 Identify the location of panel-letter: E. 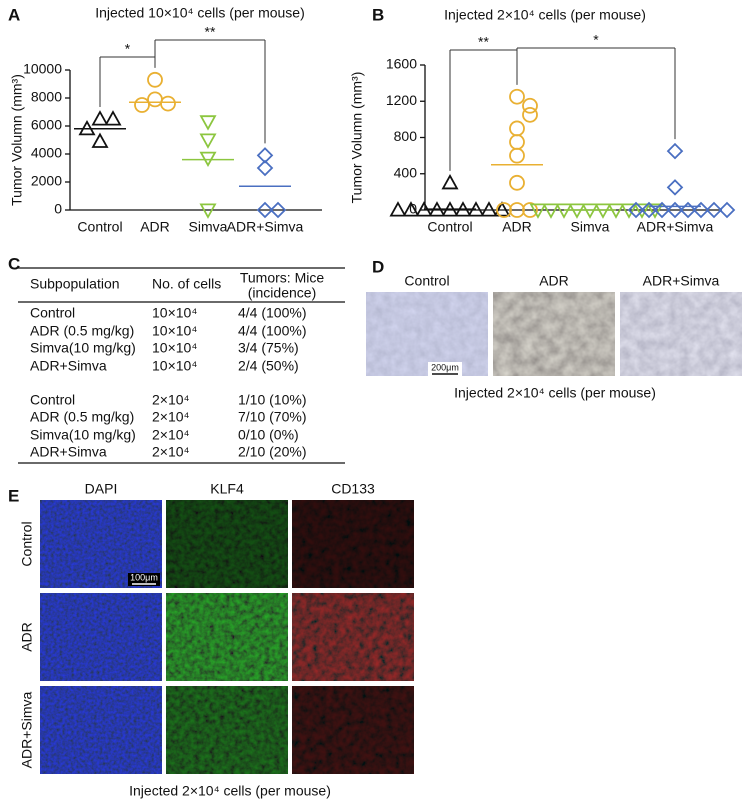
(13, 495).